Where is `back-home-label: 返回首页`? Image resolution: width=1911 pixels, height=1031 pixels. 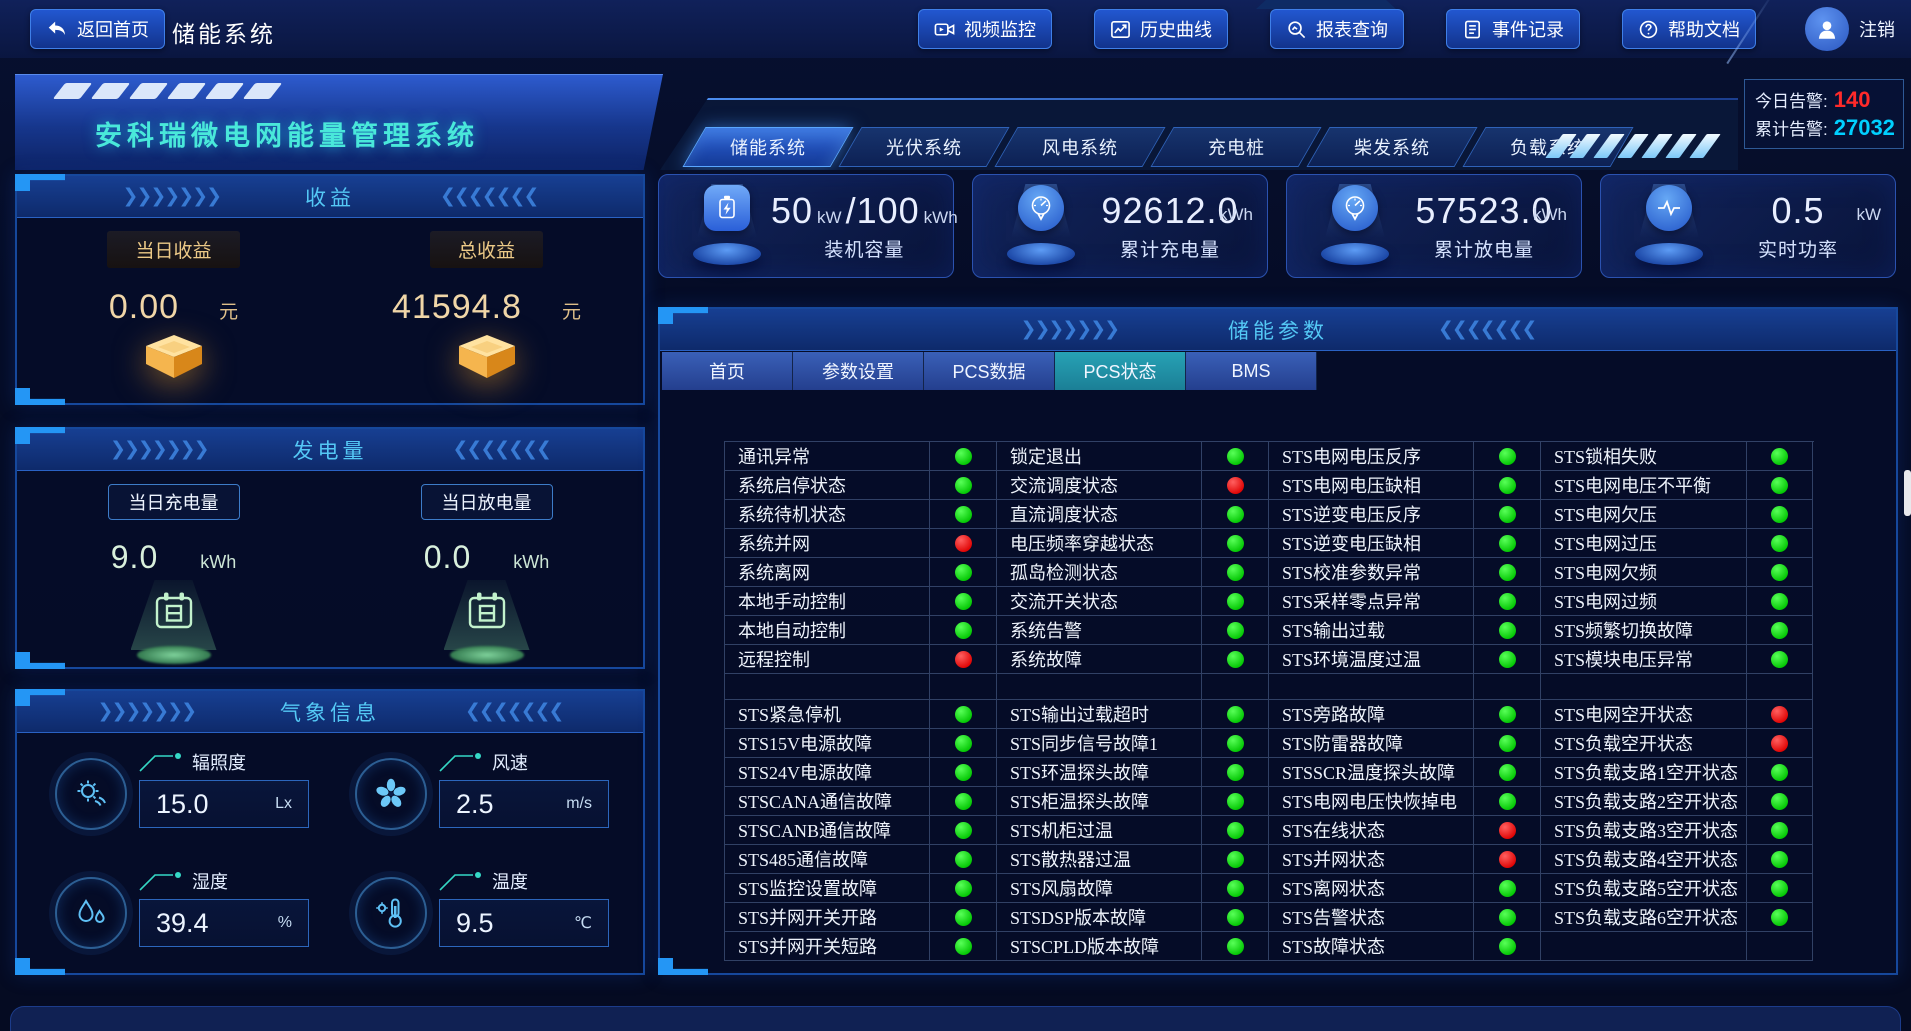
back-home-label: 返回首页 is located at coordinates (113, 30).